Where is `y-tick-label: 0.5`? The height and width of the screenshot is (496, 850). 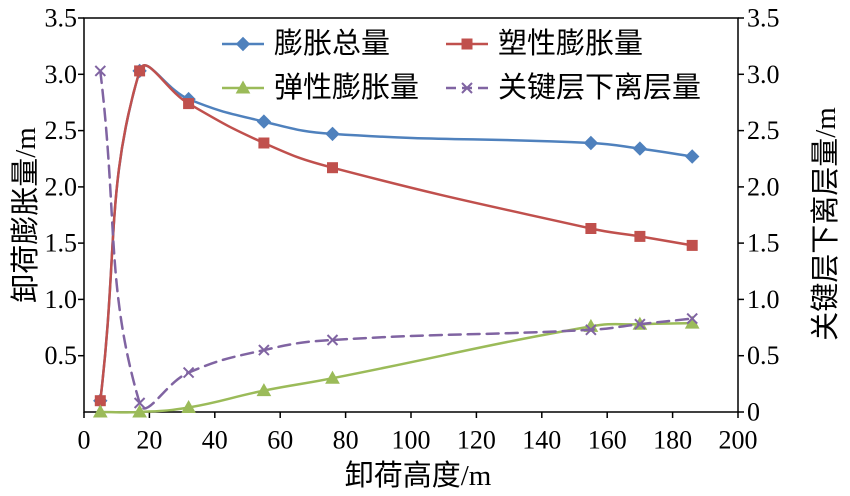 y-tick-label: 0.5 is located at coordinates (61, 355).